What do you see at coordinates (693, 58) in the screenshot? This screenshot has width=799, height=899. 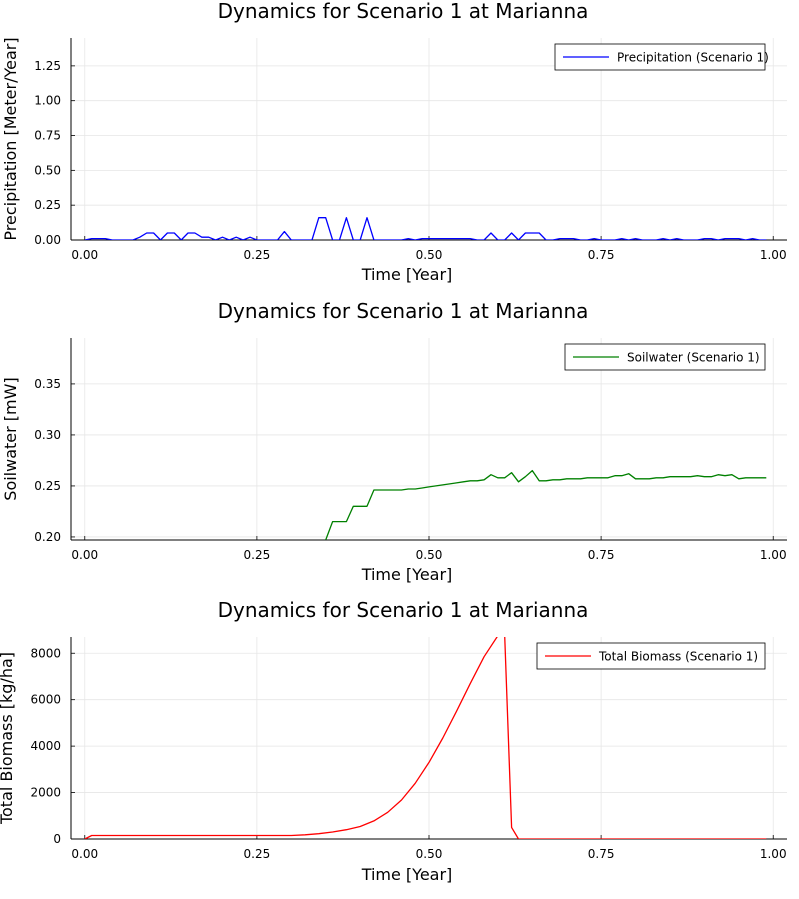 I see `legend-label: Precipitation (Scenario 1)` at bounding box center [693, 58].